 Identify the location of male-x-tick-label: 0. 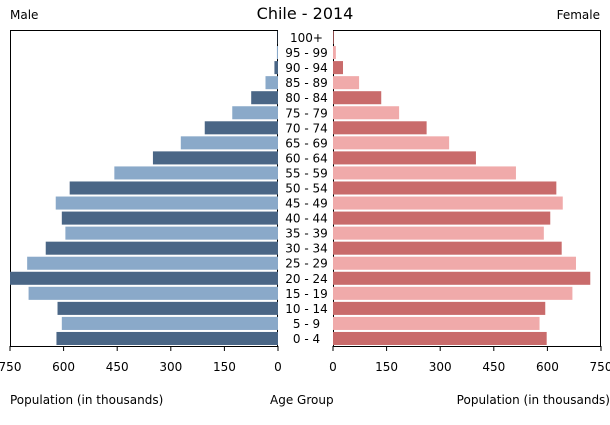
(278, 367).